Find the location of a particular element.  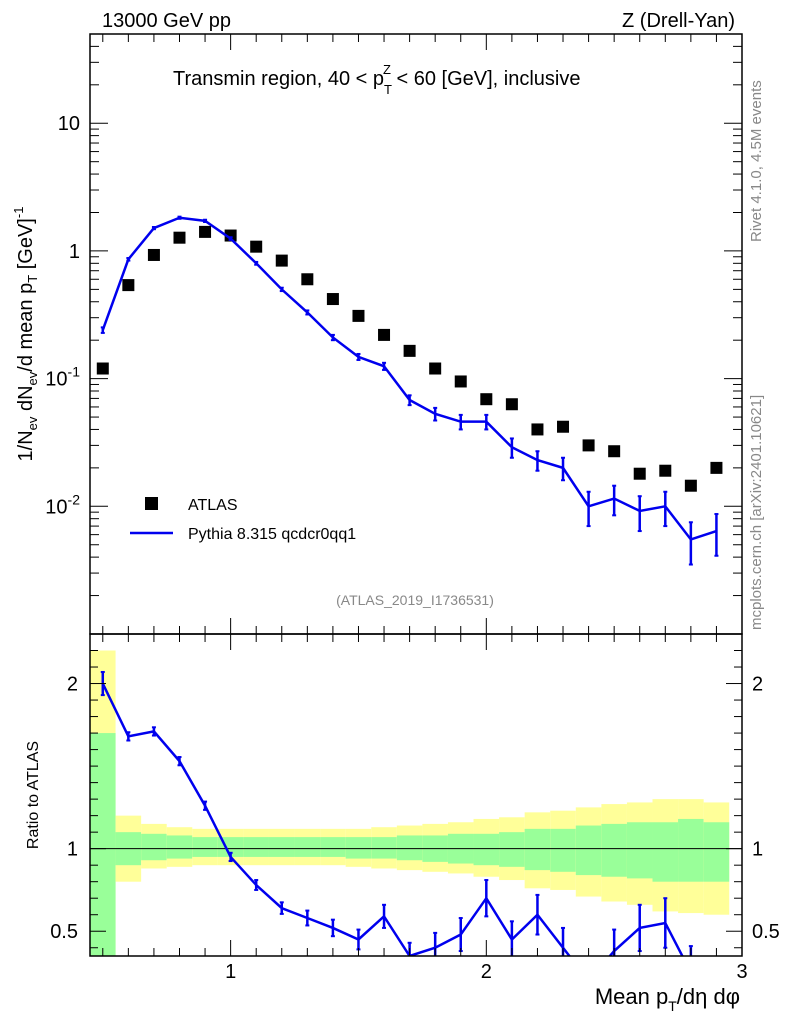

ratio-y-axis-label: Ratio to ATLAS is located at coordinates (33, 795).